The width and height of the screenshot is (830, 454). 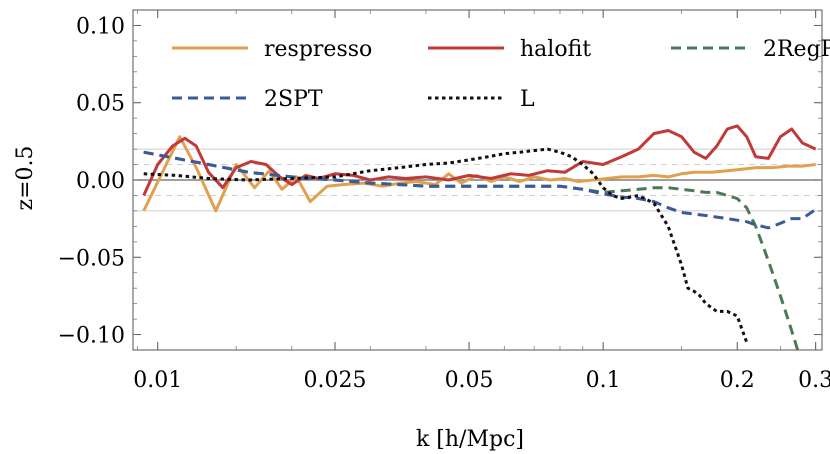 What do you see at coordinates (100, 26) in the screenshot?
I see `y-tick-label: 0.10` at bounding box center [100, 26].